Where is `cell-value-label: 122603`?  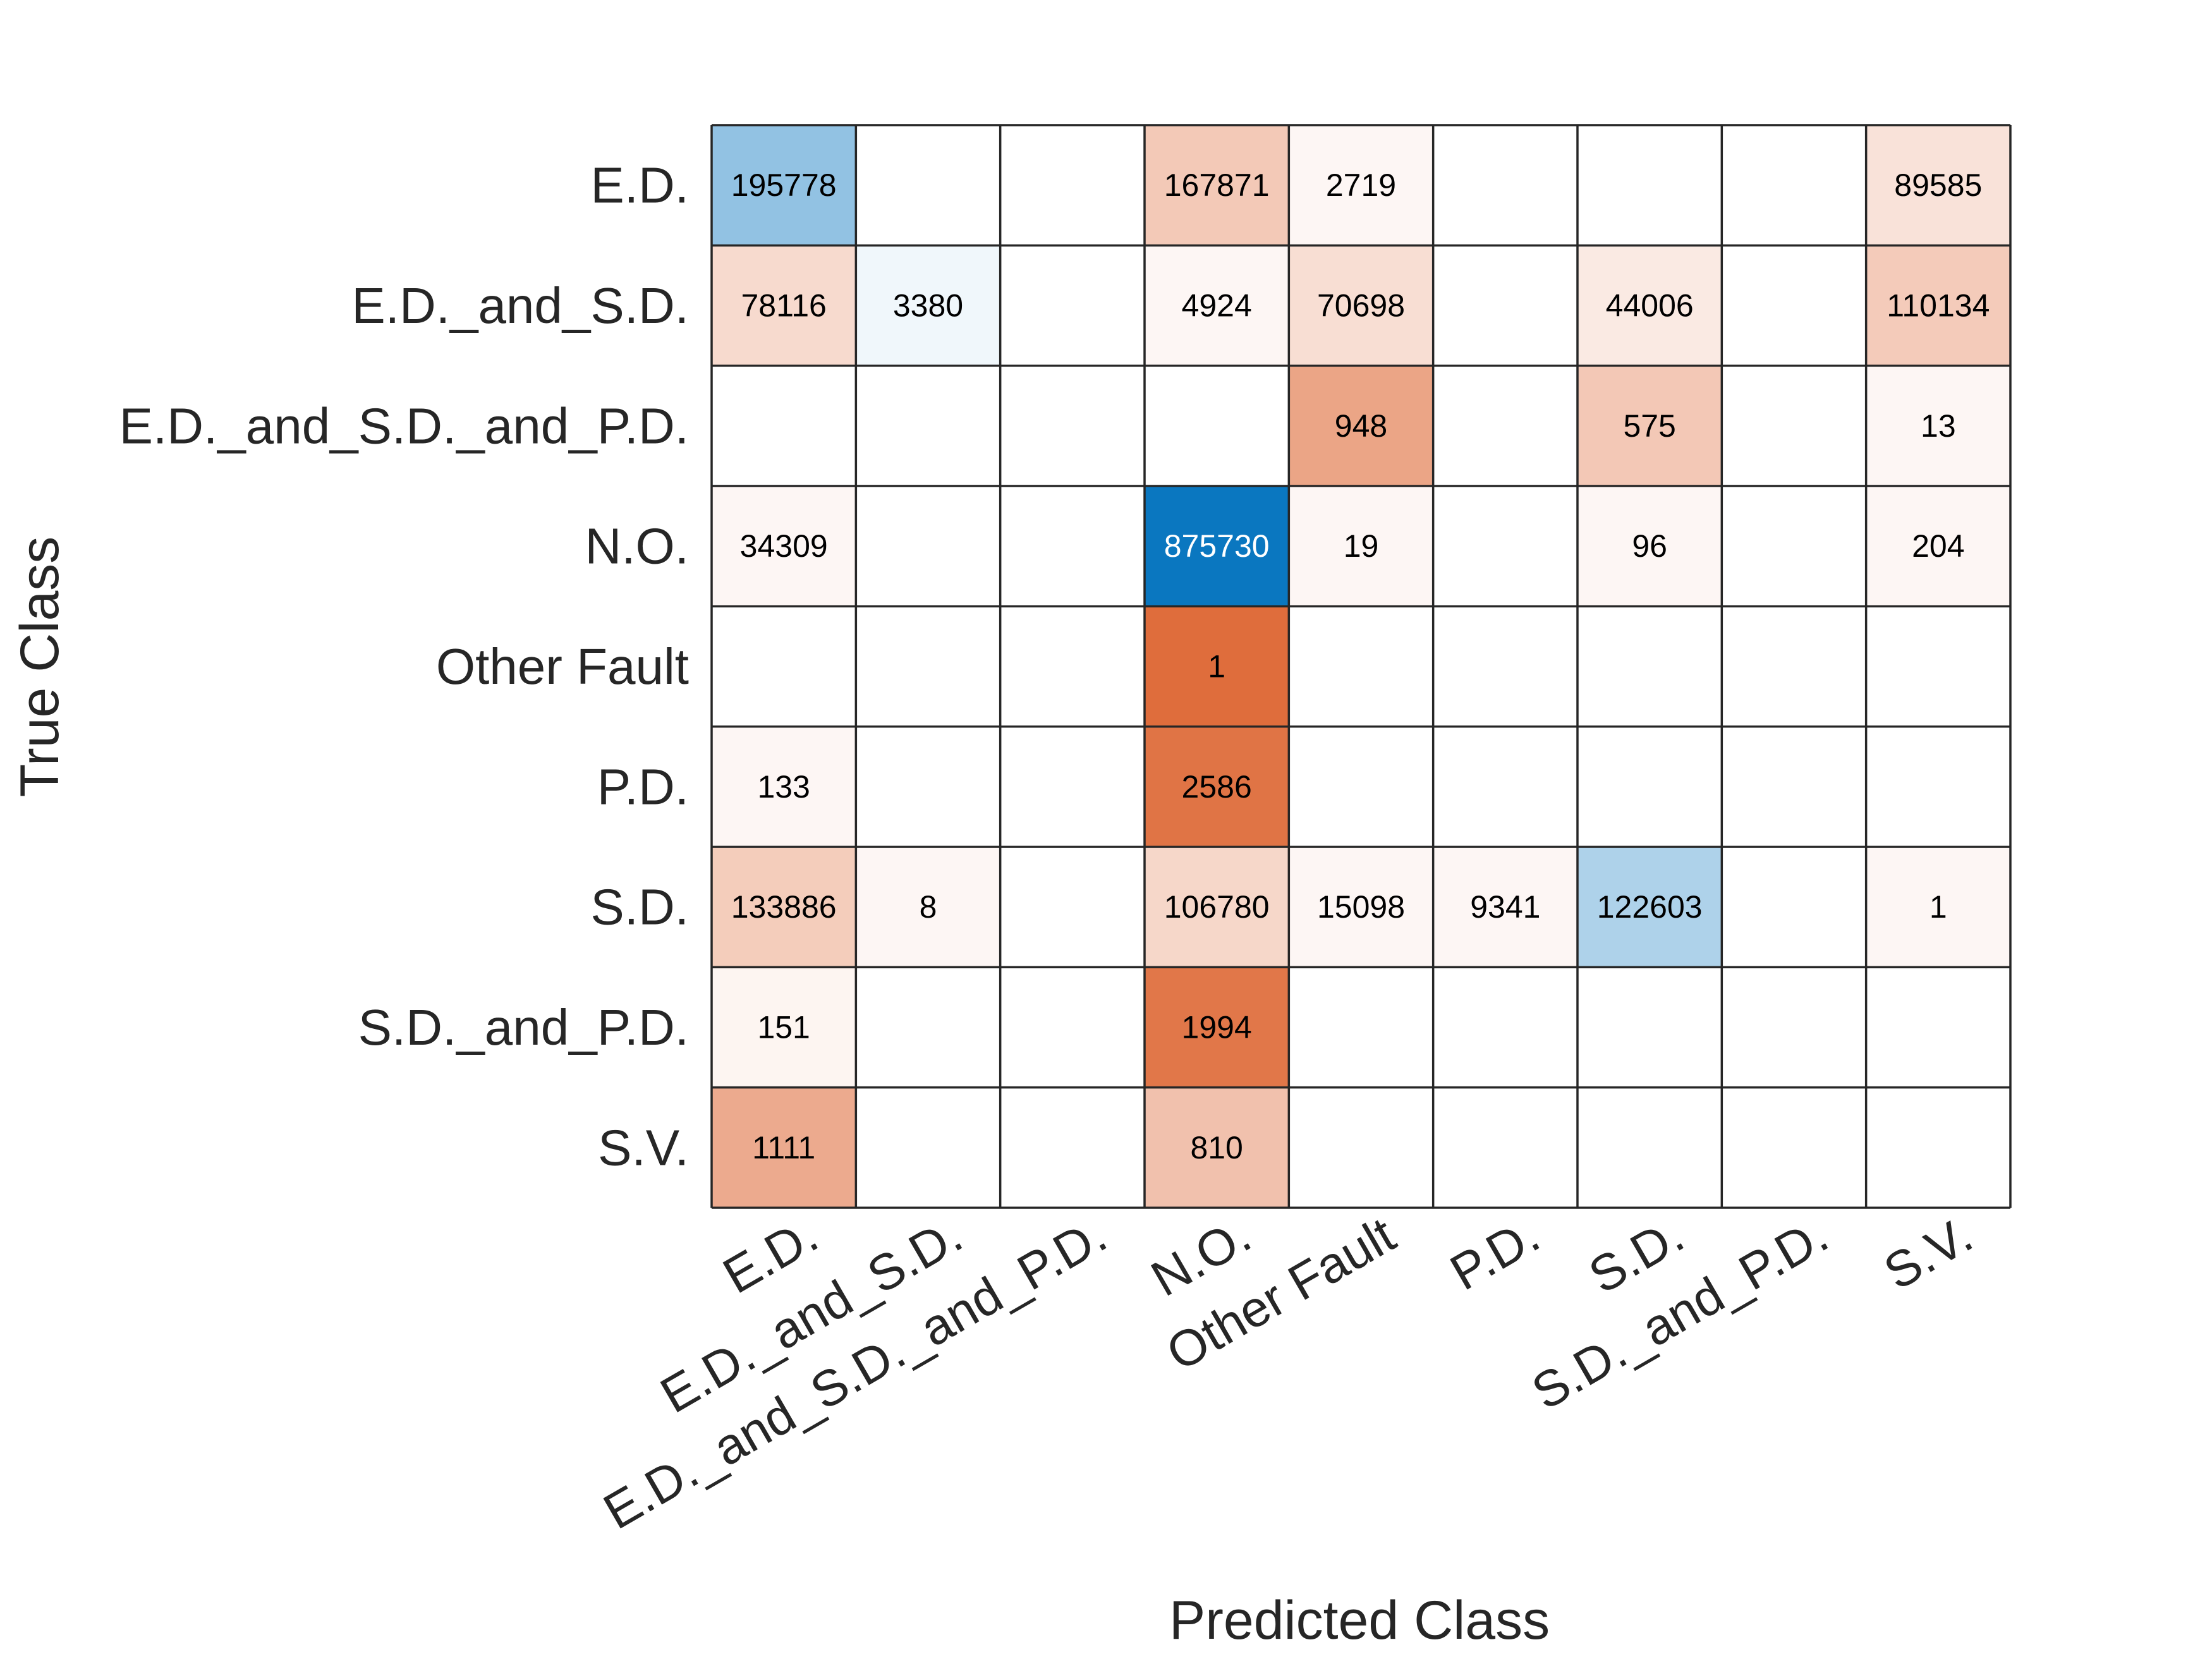
cell-value-label: 122603 is located at coordinates (1650, 907).